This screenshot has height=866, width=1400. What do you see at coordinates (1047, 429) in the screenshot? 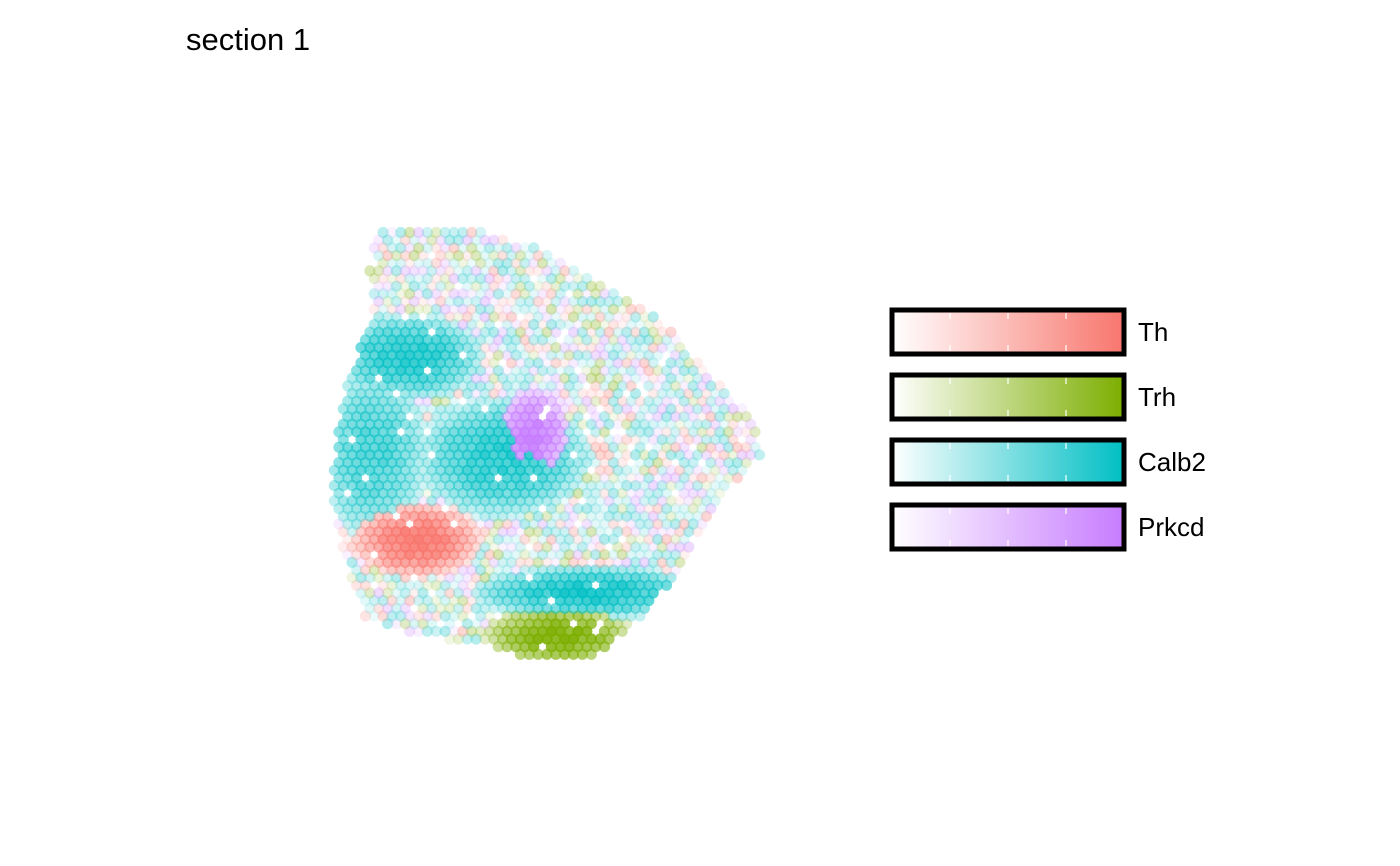
I see `legend: Th Trh Calb2 Prkcd` at bounding box center [1047, 429].